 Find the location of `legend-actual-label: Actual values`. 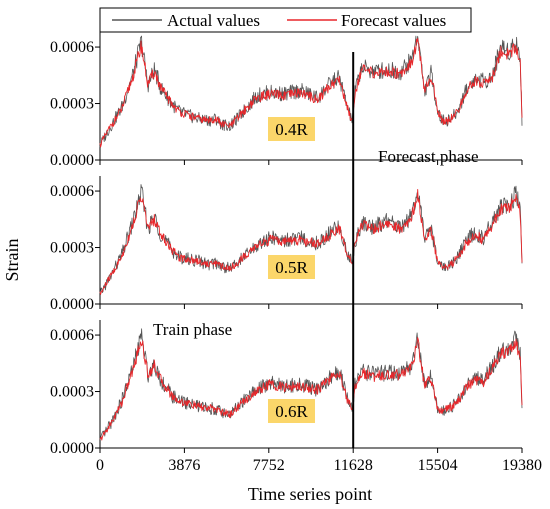

legend-actual-label: Actual values is located at coordinates (213, 20).